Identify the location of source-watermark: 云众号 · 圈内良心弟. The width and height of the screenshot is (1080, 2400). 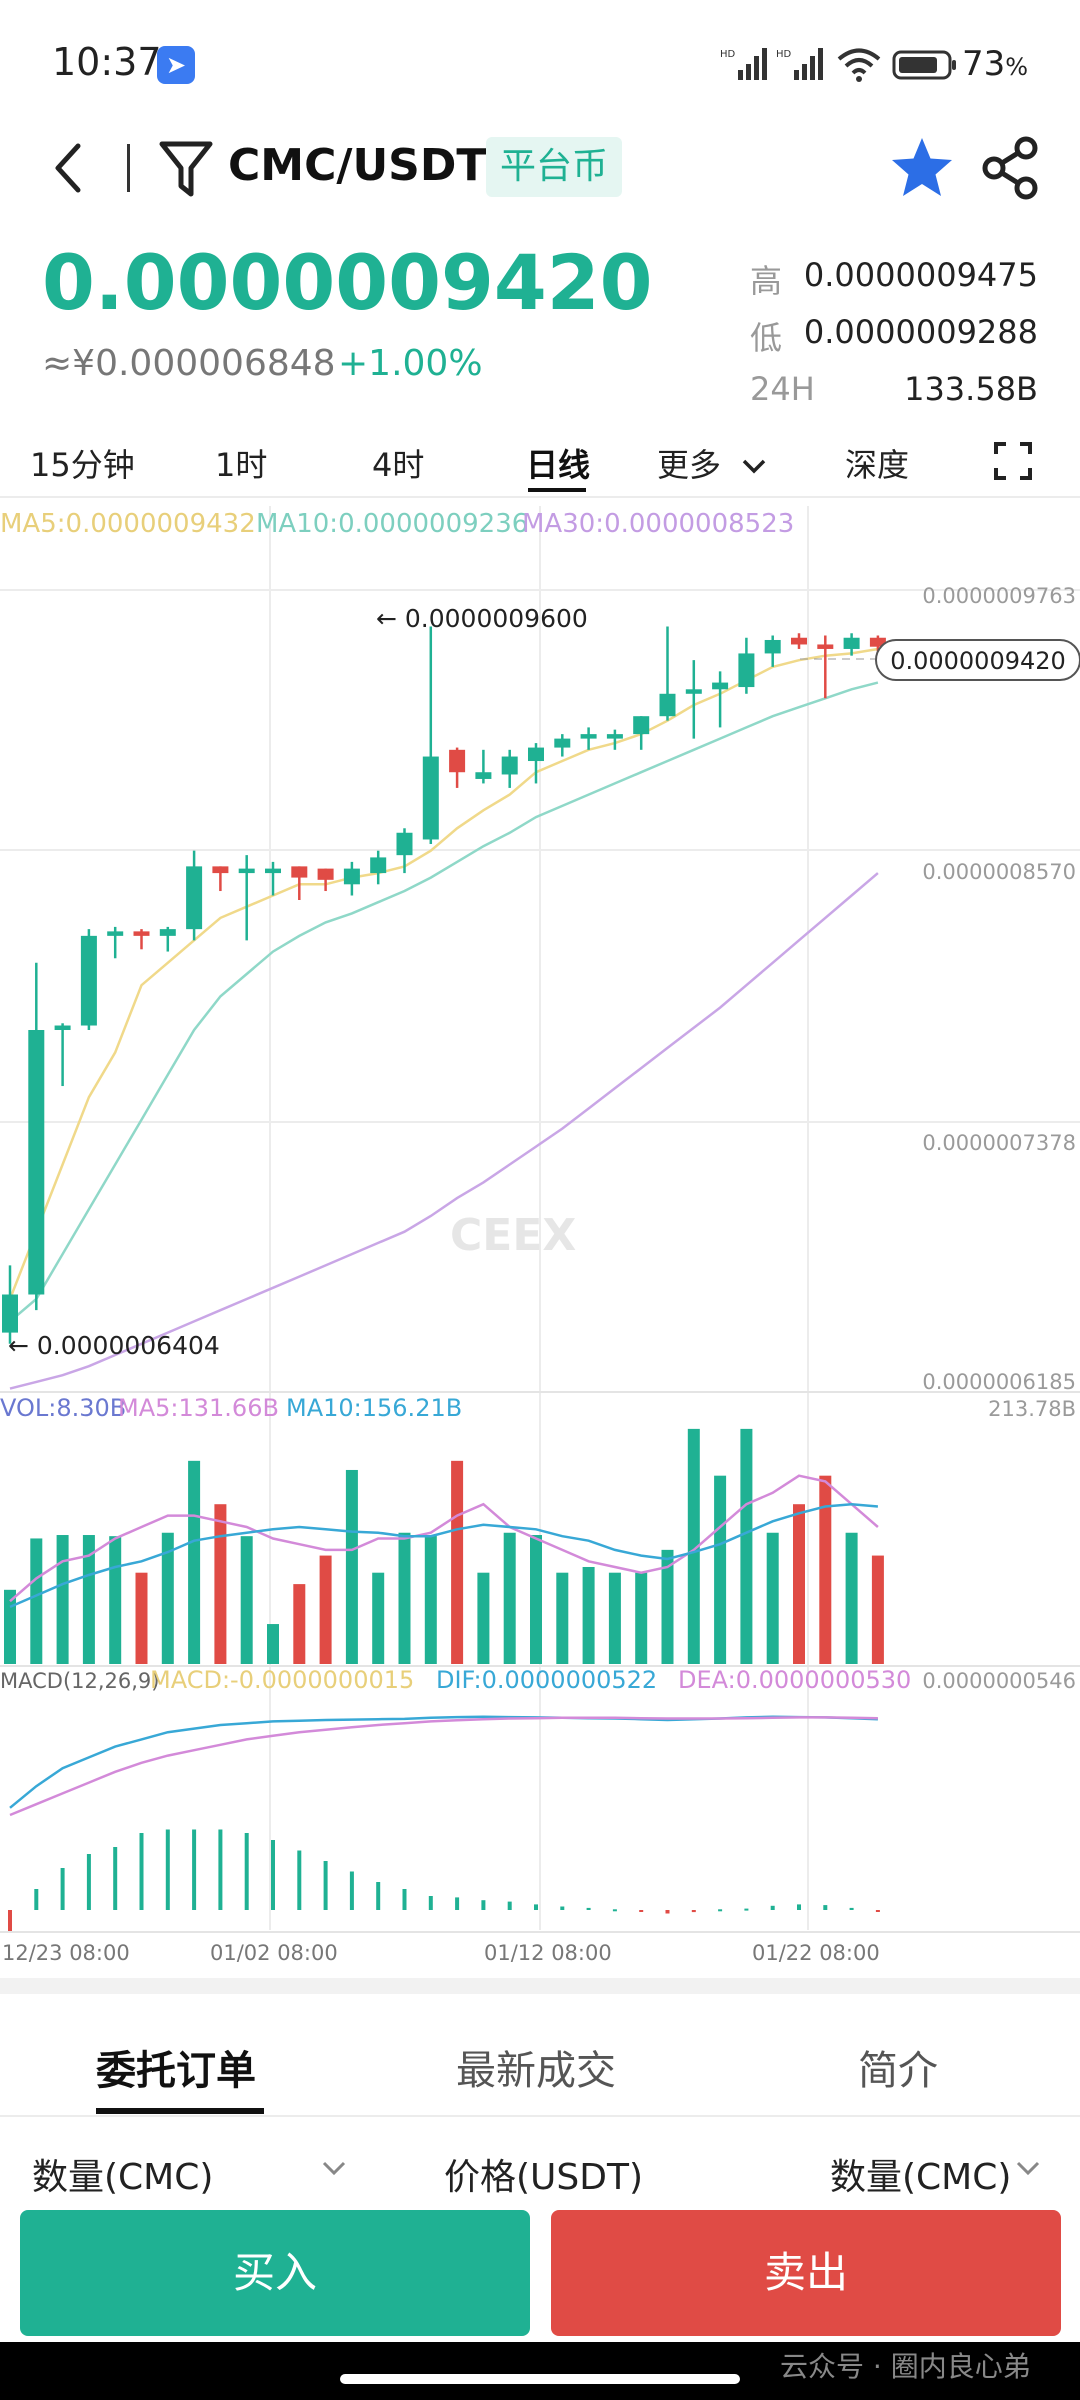
(905, 2366).